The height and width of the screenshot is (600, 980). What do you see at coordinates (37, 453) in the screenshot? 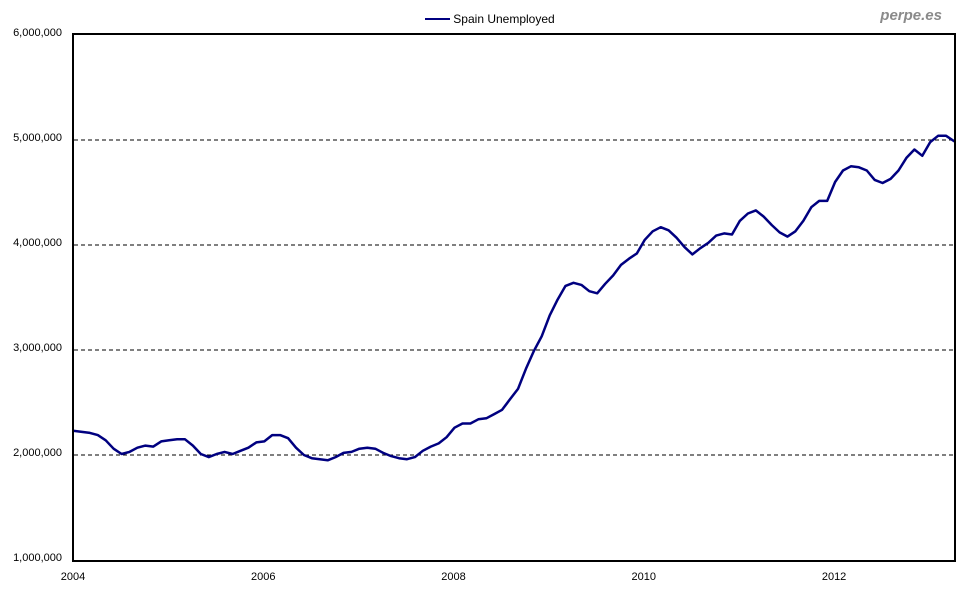
I see `y-tick-label: 2,000,000` at bounding box center [37, 453].